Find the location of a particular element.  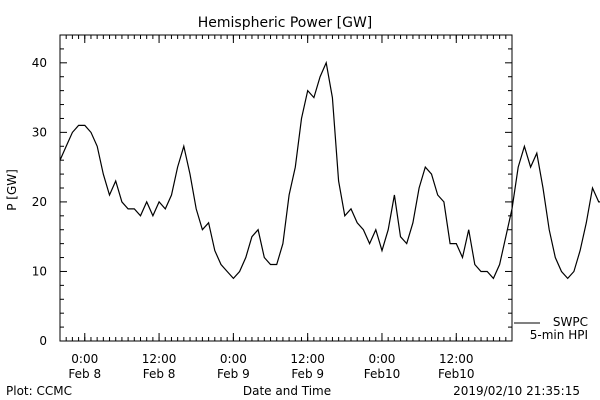

y-tick-label: 30 is located at coordinates (39, 132).